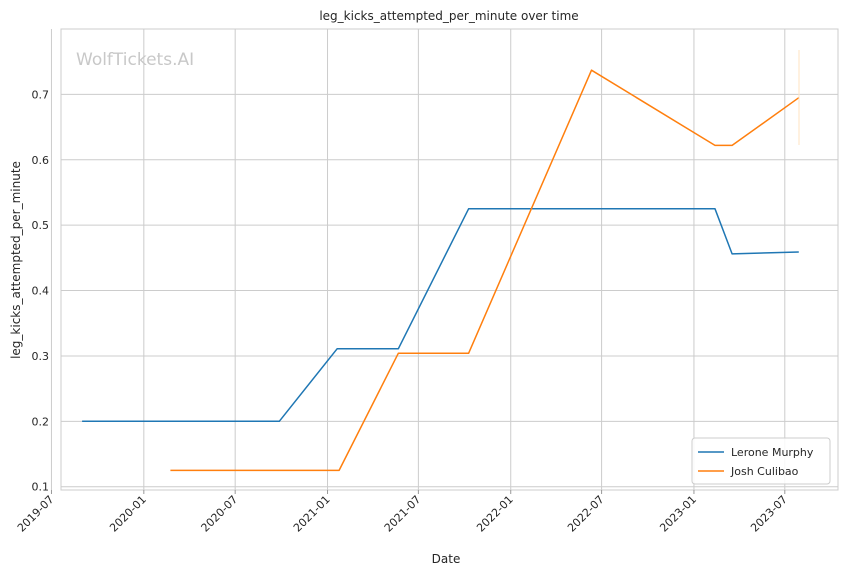  Describe the element at coordinates (128, 514) in the screenshot. I see `x-tick-label: 2020-01` at that location.